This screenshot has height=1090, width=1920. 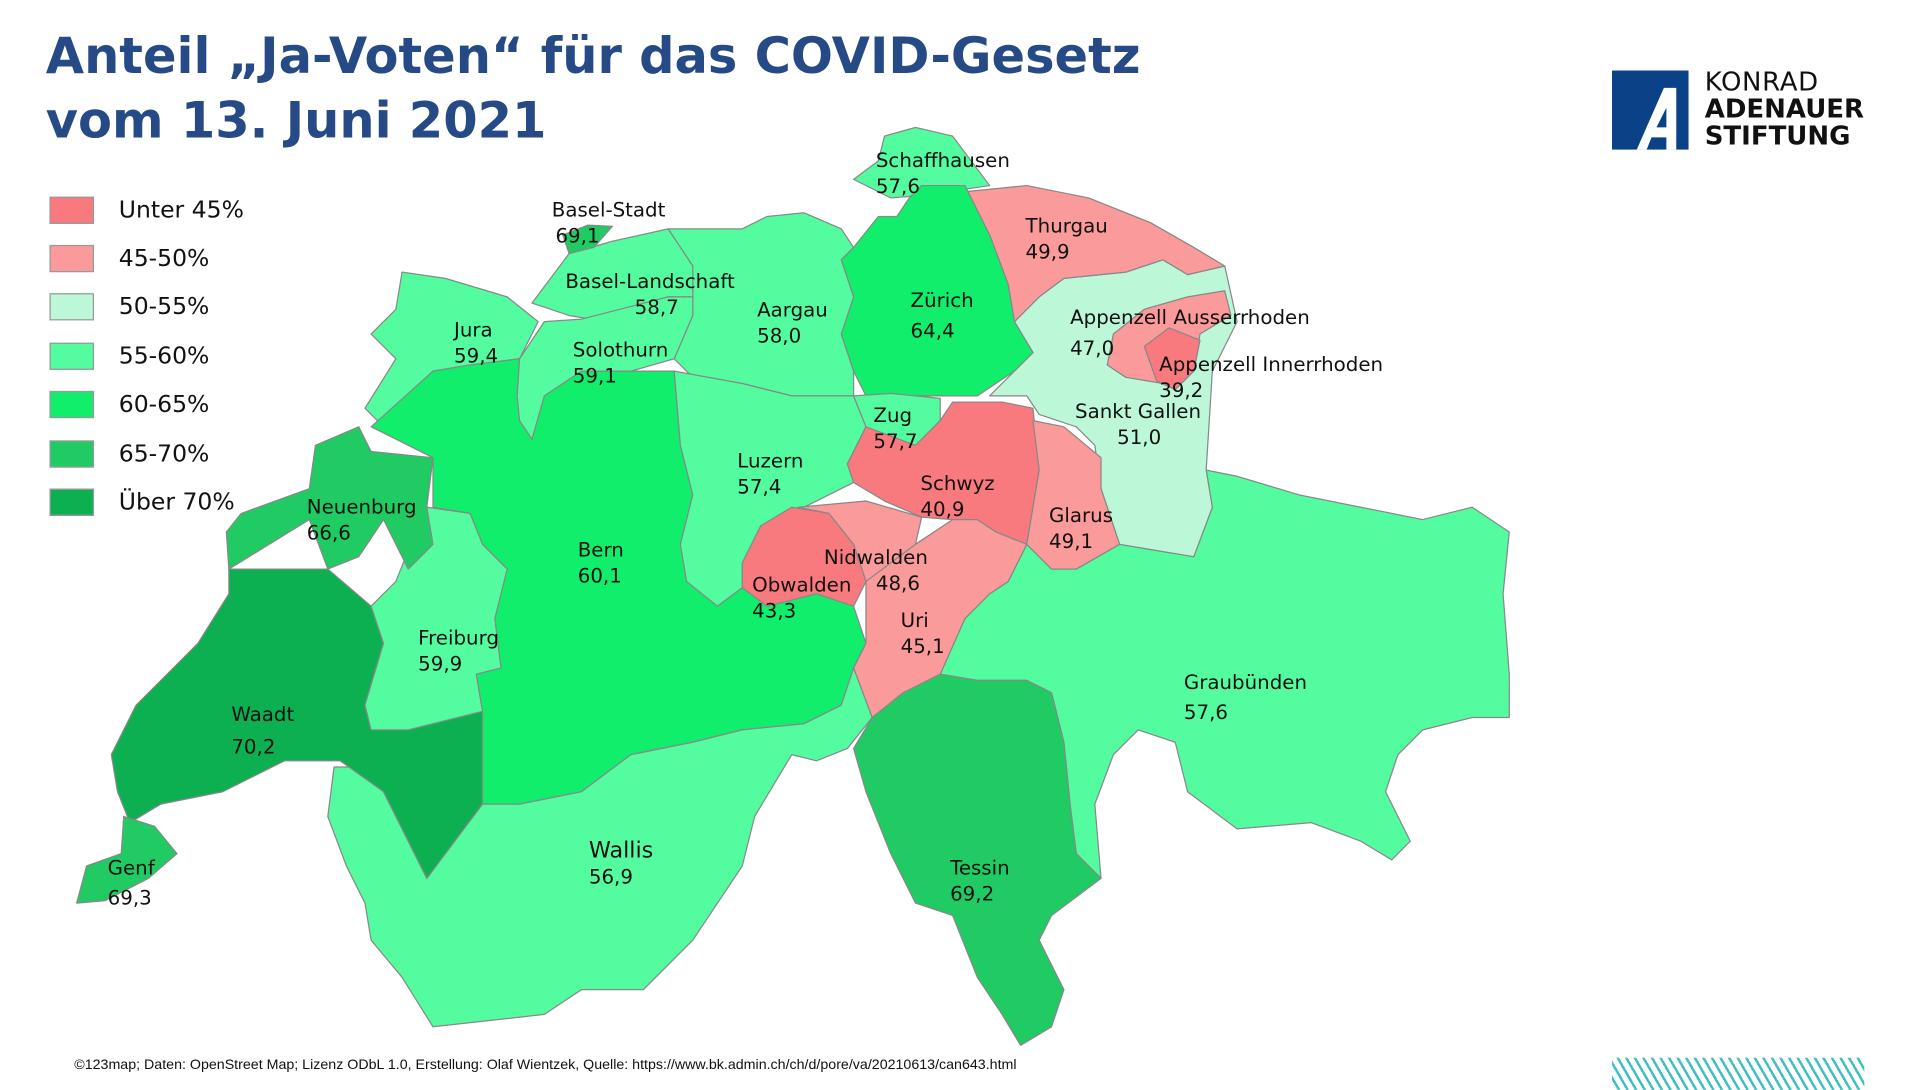 I want to click on legend-label: 65-70%, so click(x=164, y=453).